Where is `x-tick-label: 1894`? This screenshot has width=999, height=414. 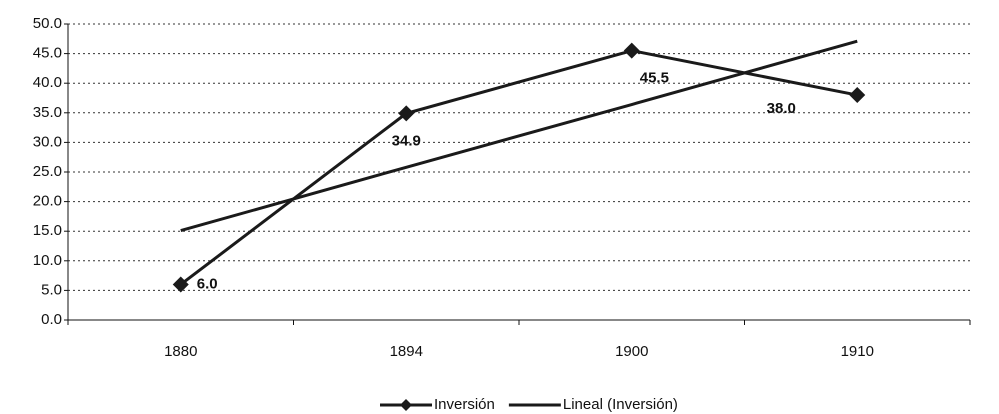
x-tick-label: 1894 is located at coordinates (406, 351).